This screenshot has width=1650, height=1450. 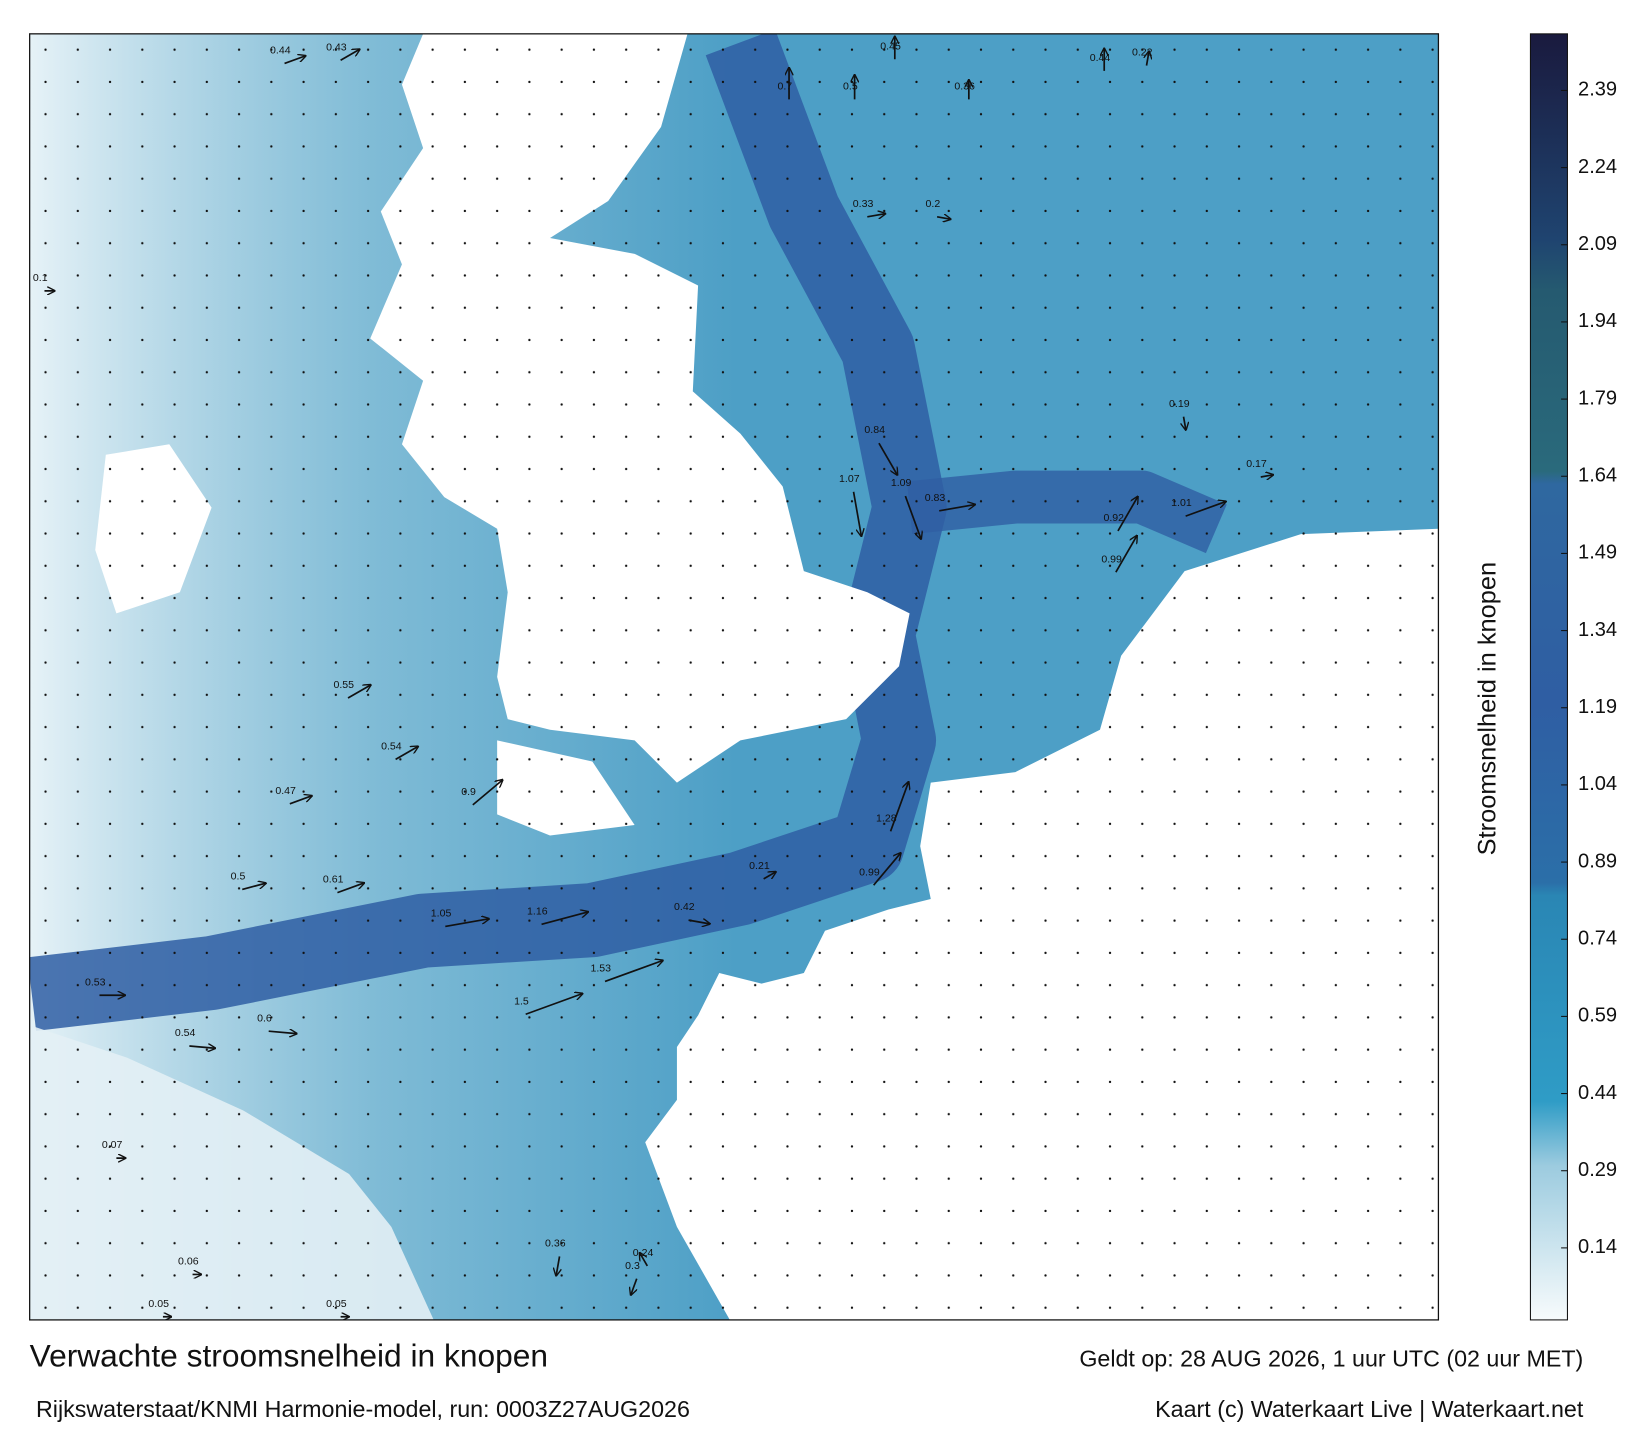 What do you see at coordinates (521, 1001) in the screenshot?
I see `speed-label: 1.5` at bounding box center [521, 1001].